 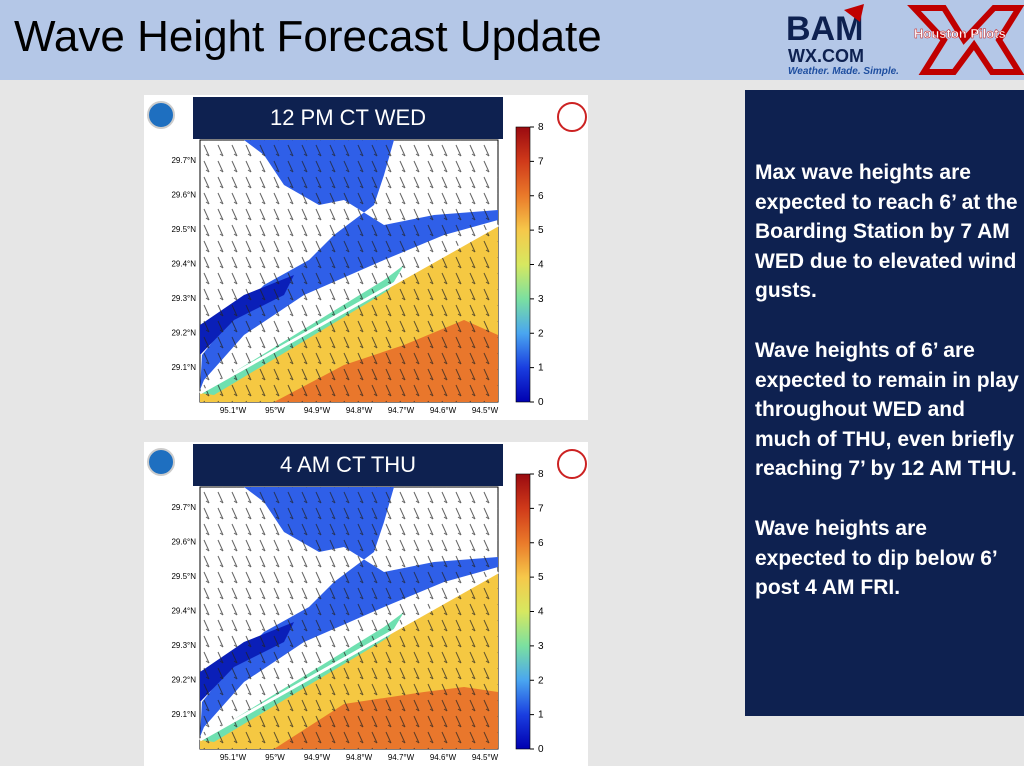 What do you see at coordinates (308, 36) in the screenshot?
I see `title: Wave Height Forecast Update` at bounding box center [308, 36].